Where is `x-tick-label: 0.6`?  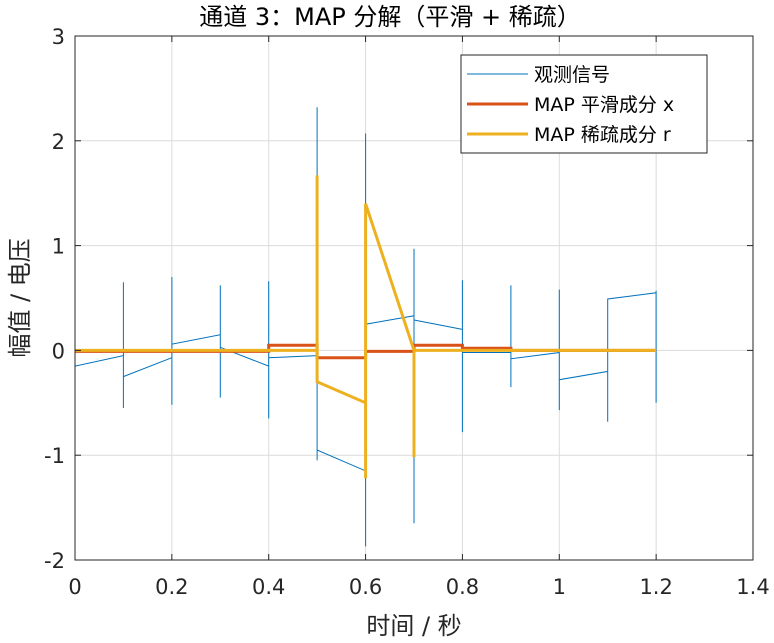 x-tick-label: 0.6 is located at coordinates (365, 587).